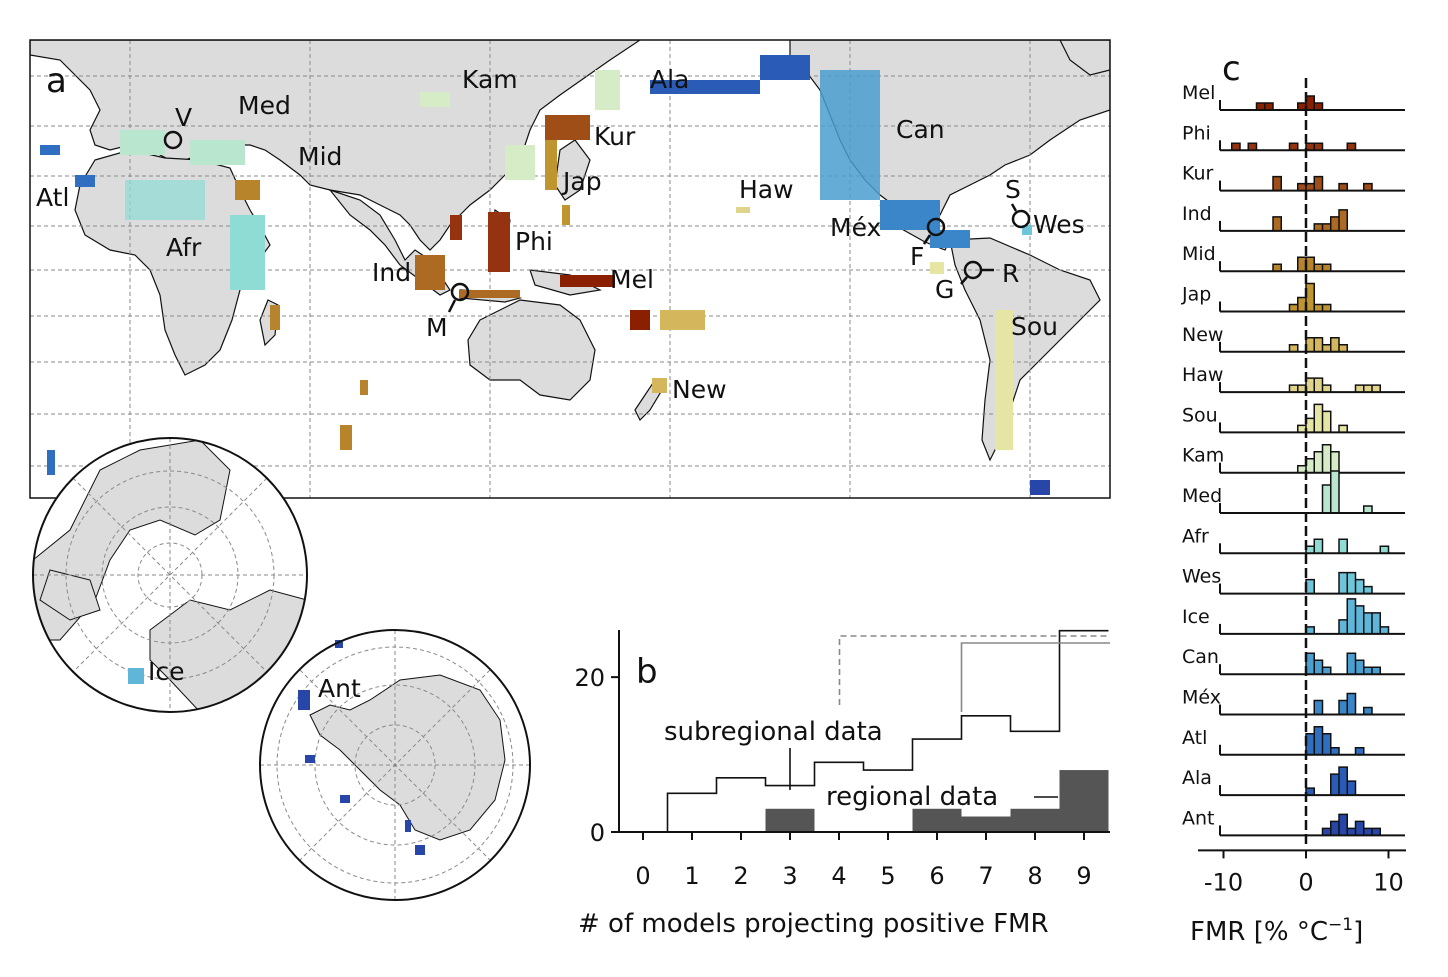 The height and width of the screenshot is (977, 1448). What do you see at coordinates (1293, 297) in the screenshot?
I see `row-Jap: Jap` at bounding box center [1293, 297].